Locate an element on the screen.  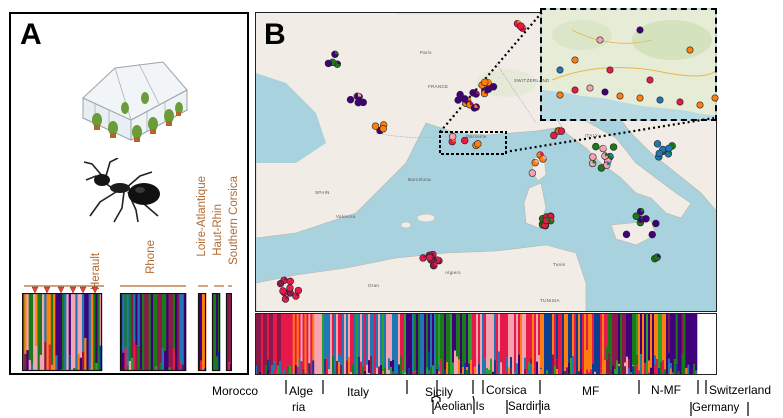
population-label-rhone: Rhone is located at coordinates (151, 257).